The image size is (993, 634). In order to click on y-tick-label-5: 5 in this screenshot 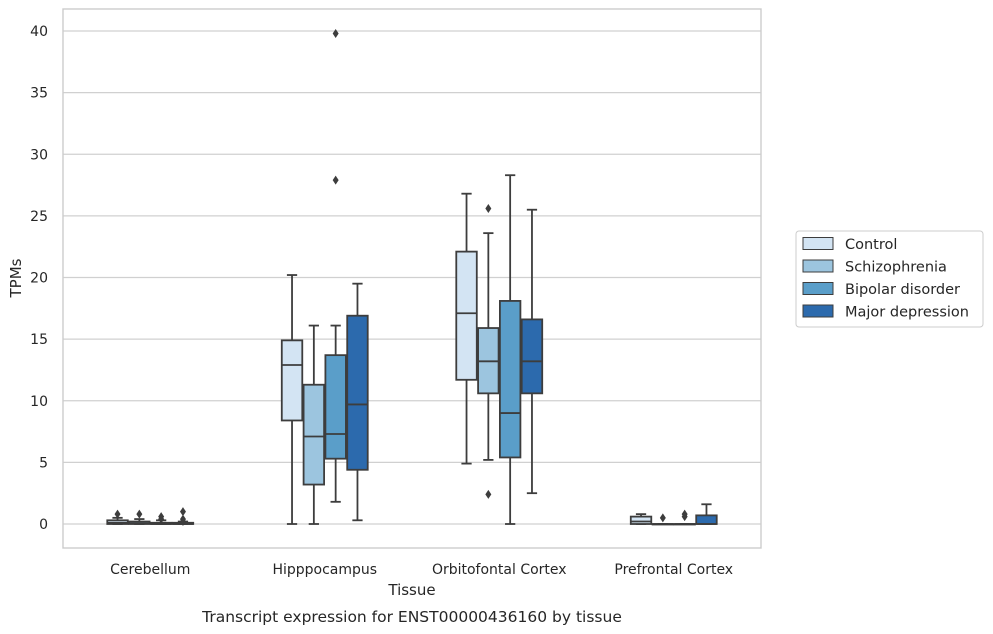, I will do `click(43, 463)`.